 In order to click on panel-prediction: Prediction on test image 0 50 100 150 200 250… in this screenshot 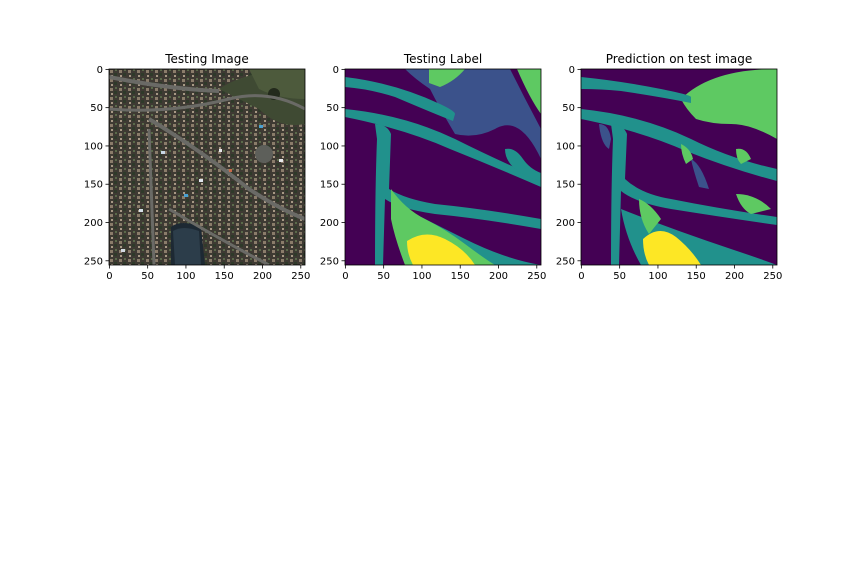, I will do `click(669, 167)`.